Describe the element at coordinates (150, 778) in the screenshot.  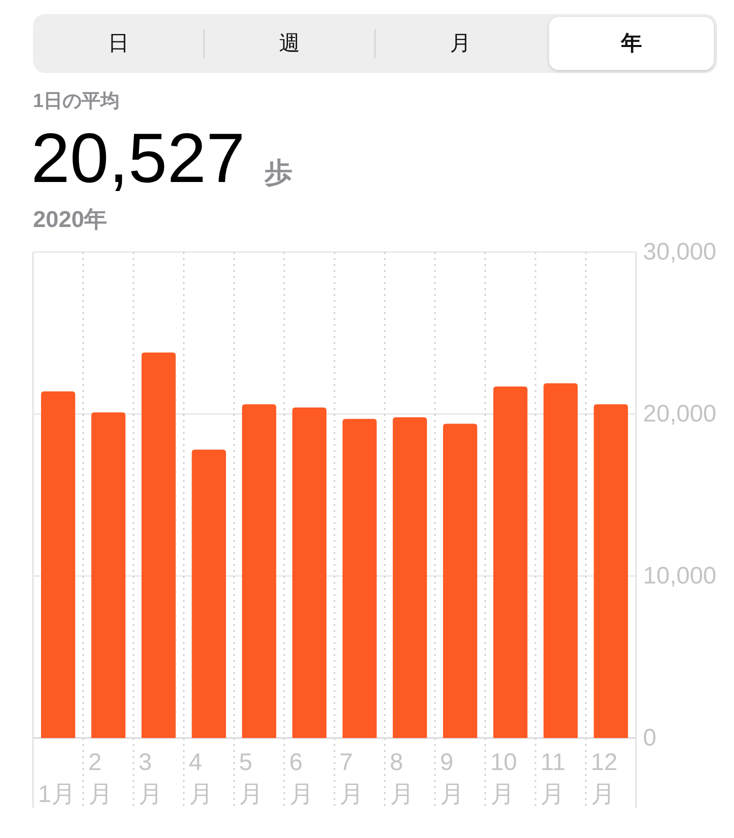
I see `x-tick: 3 月` at that location.